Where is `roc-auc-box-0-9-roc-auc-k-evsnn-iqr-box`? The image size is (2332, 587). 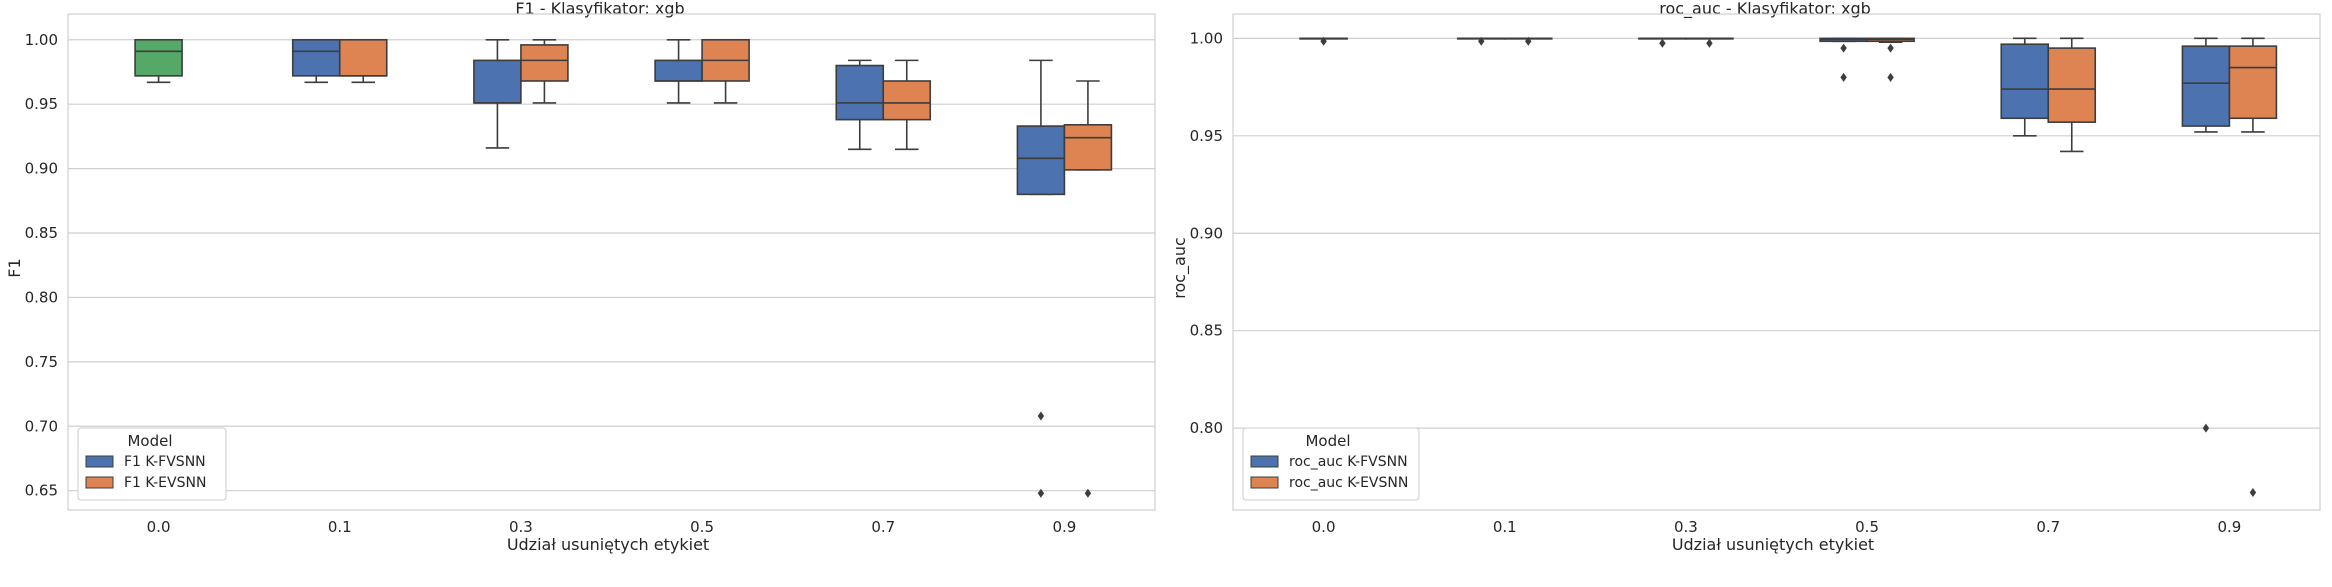 roc-auc-box-0-9-roc-auc-k-evsnn-iqr-box is located at coordinates (2253, 82).